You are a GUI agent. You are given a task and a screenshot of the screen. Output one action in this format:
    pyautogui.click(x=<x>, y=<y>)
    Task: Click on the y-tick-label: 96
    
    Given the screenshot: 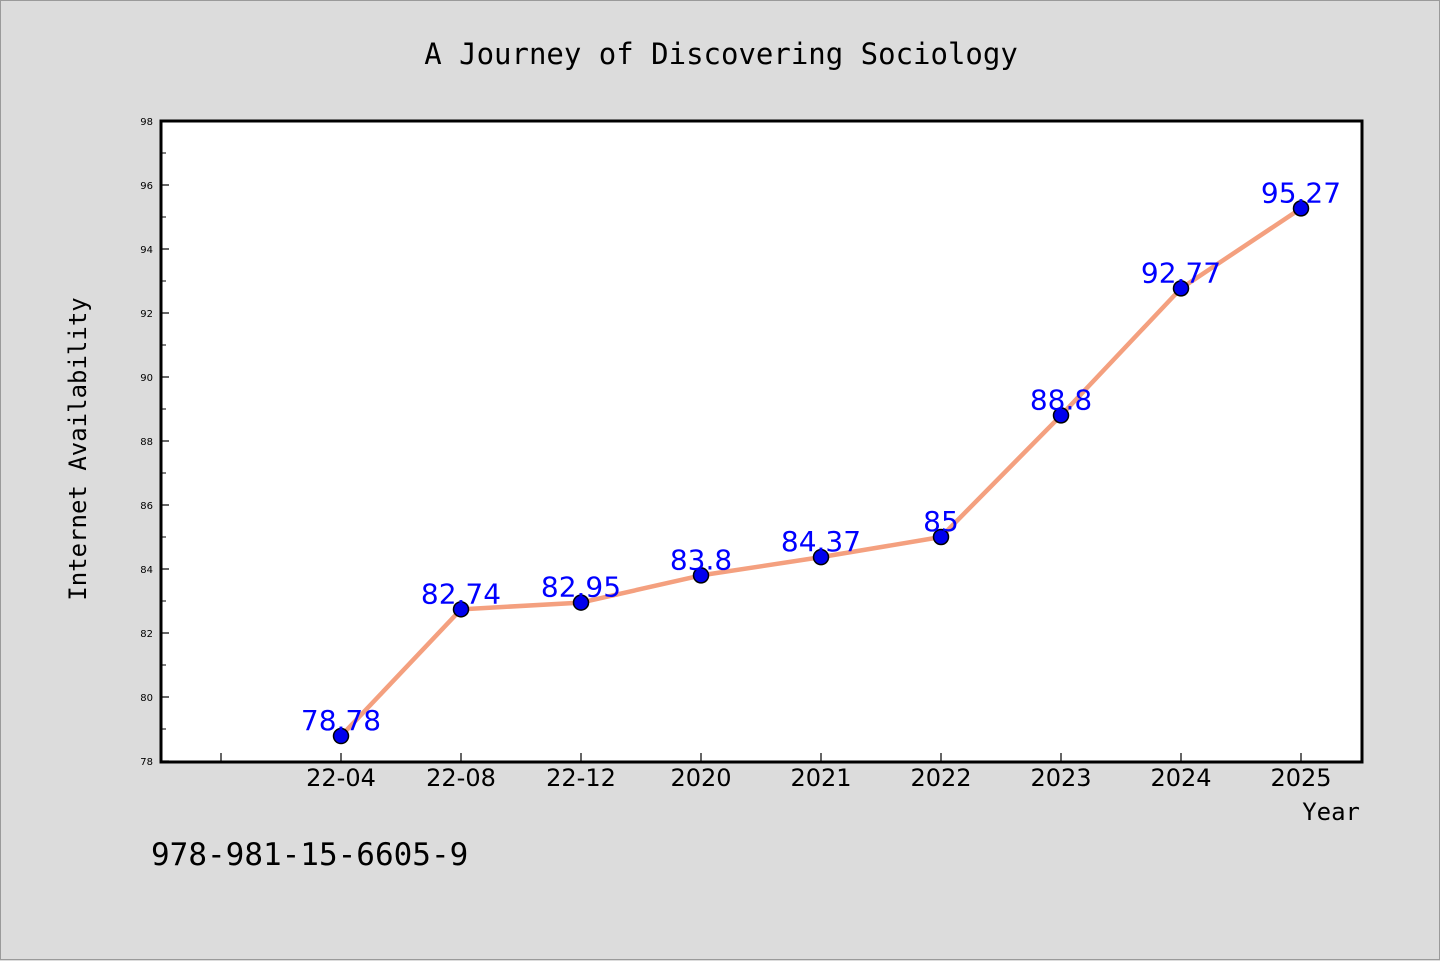 What is the action you would take?
    pyautogui.click(x=146, y=186)
    